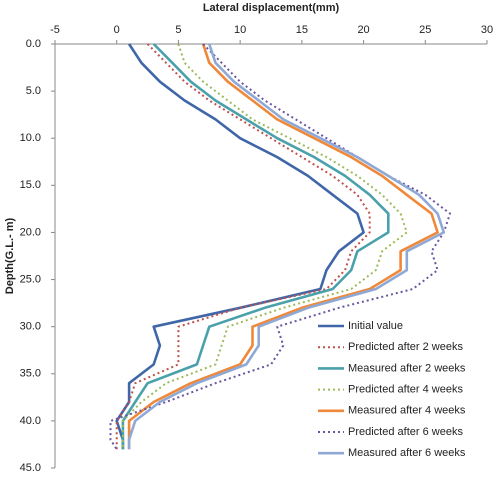 The image size is (500, 484). I want to click on legend-label: Measured after 6 weeks, so click(407, 453).